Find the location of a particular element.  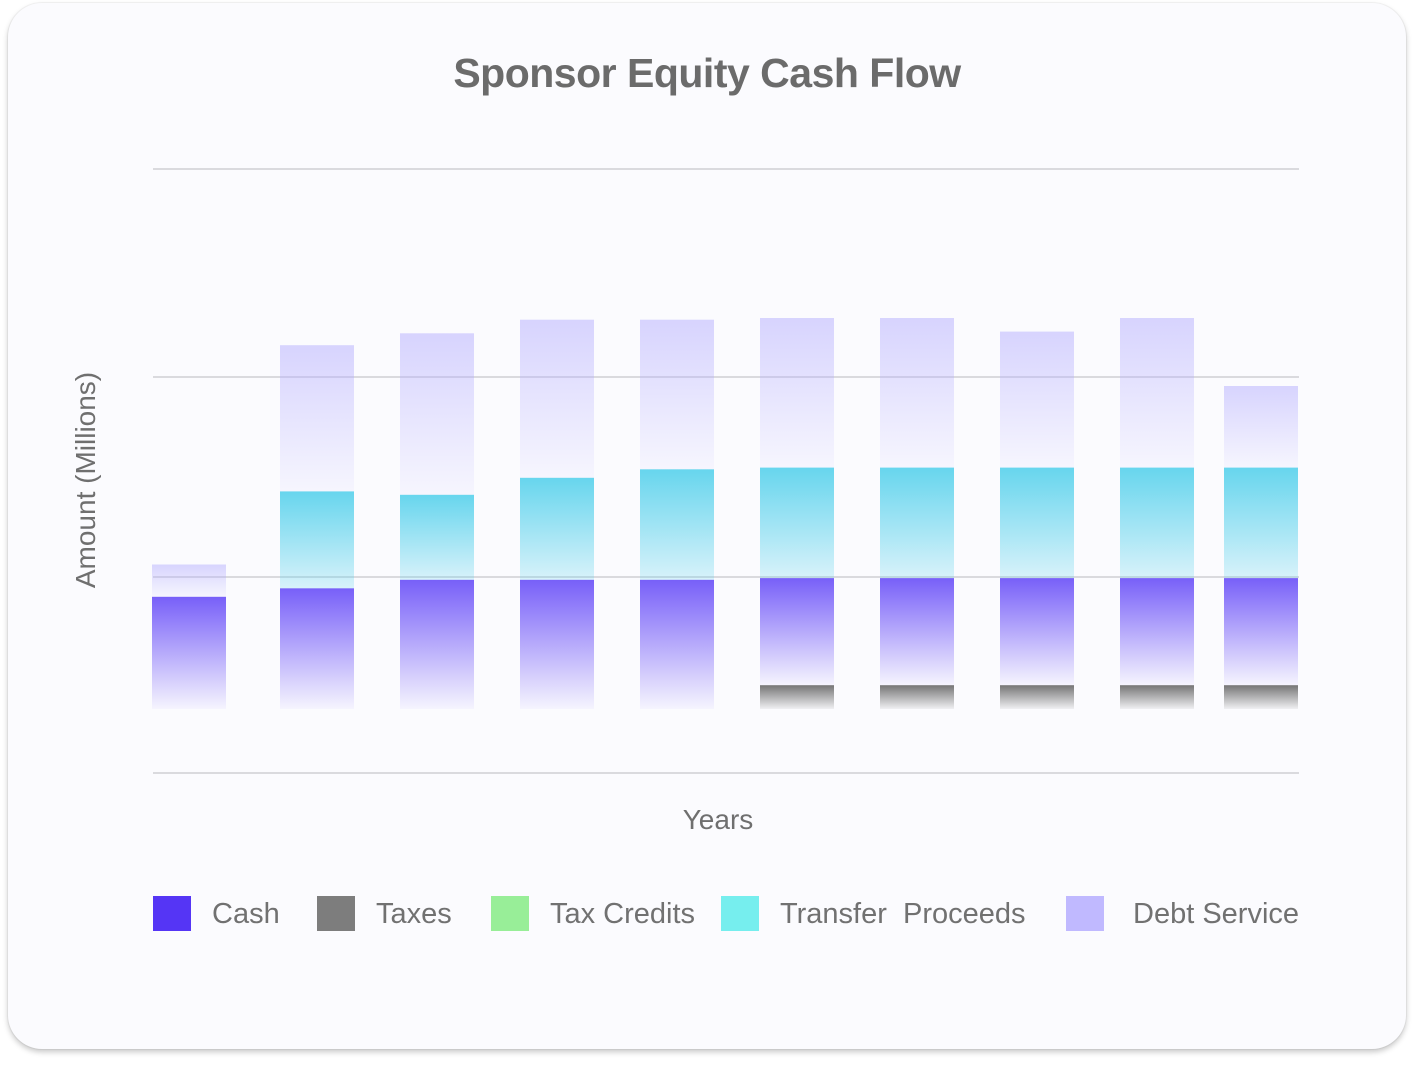

legend-label: Transfer Proceeds is located at coordinates (903, 914).